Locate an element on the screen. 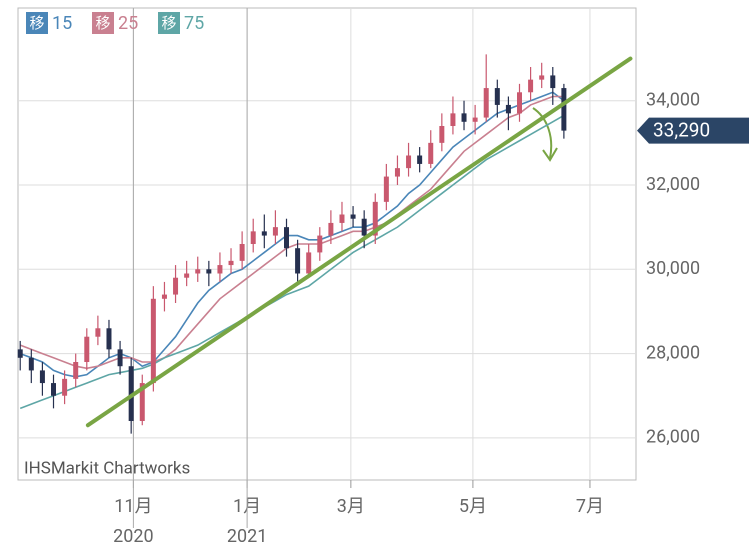 The width and height of the screenshot is (749, 554). legend-label: 15 is located at coordinates (62, 23).